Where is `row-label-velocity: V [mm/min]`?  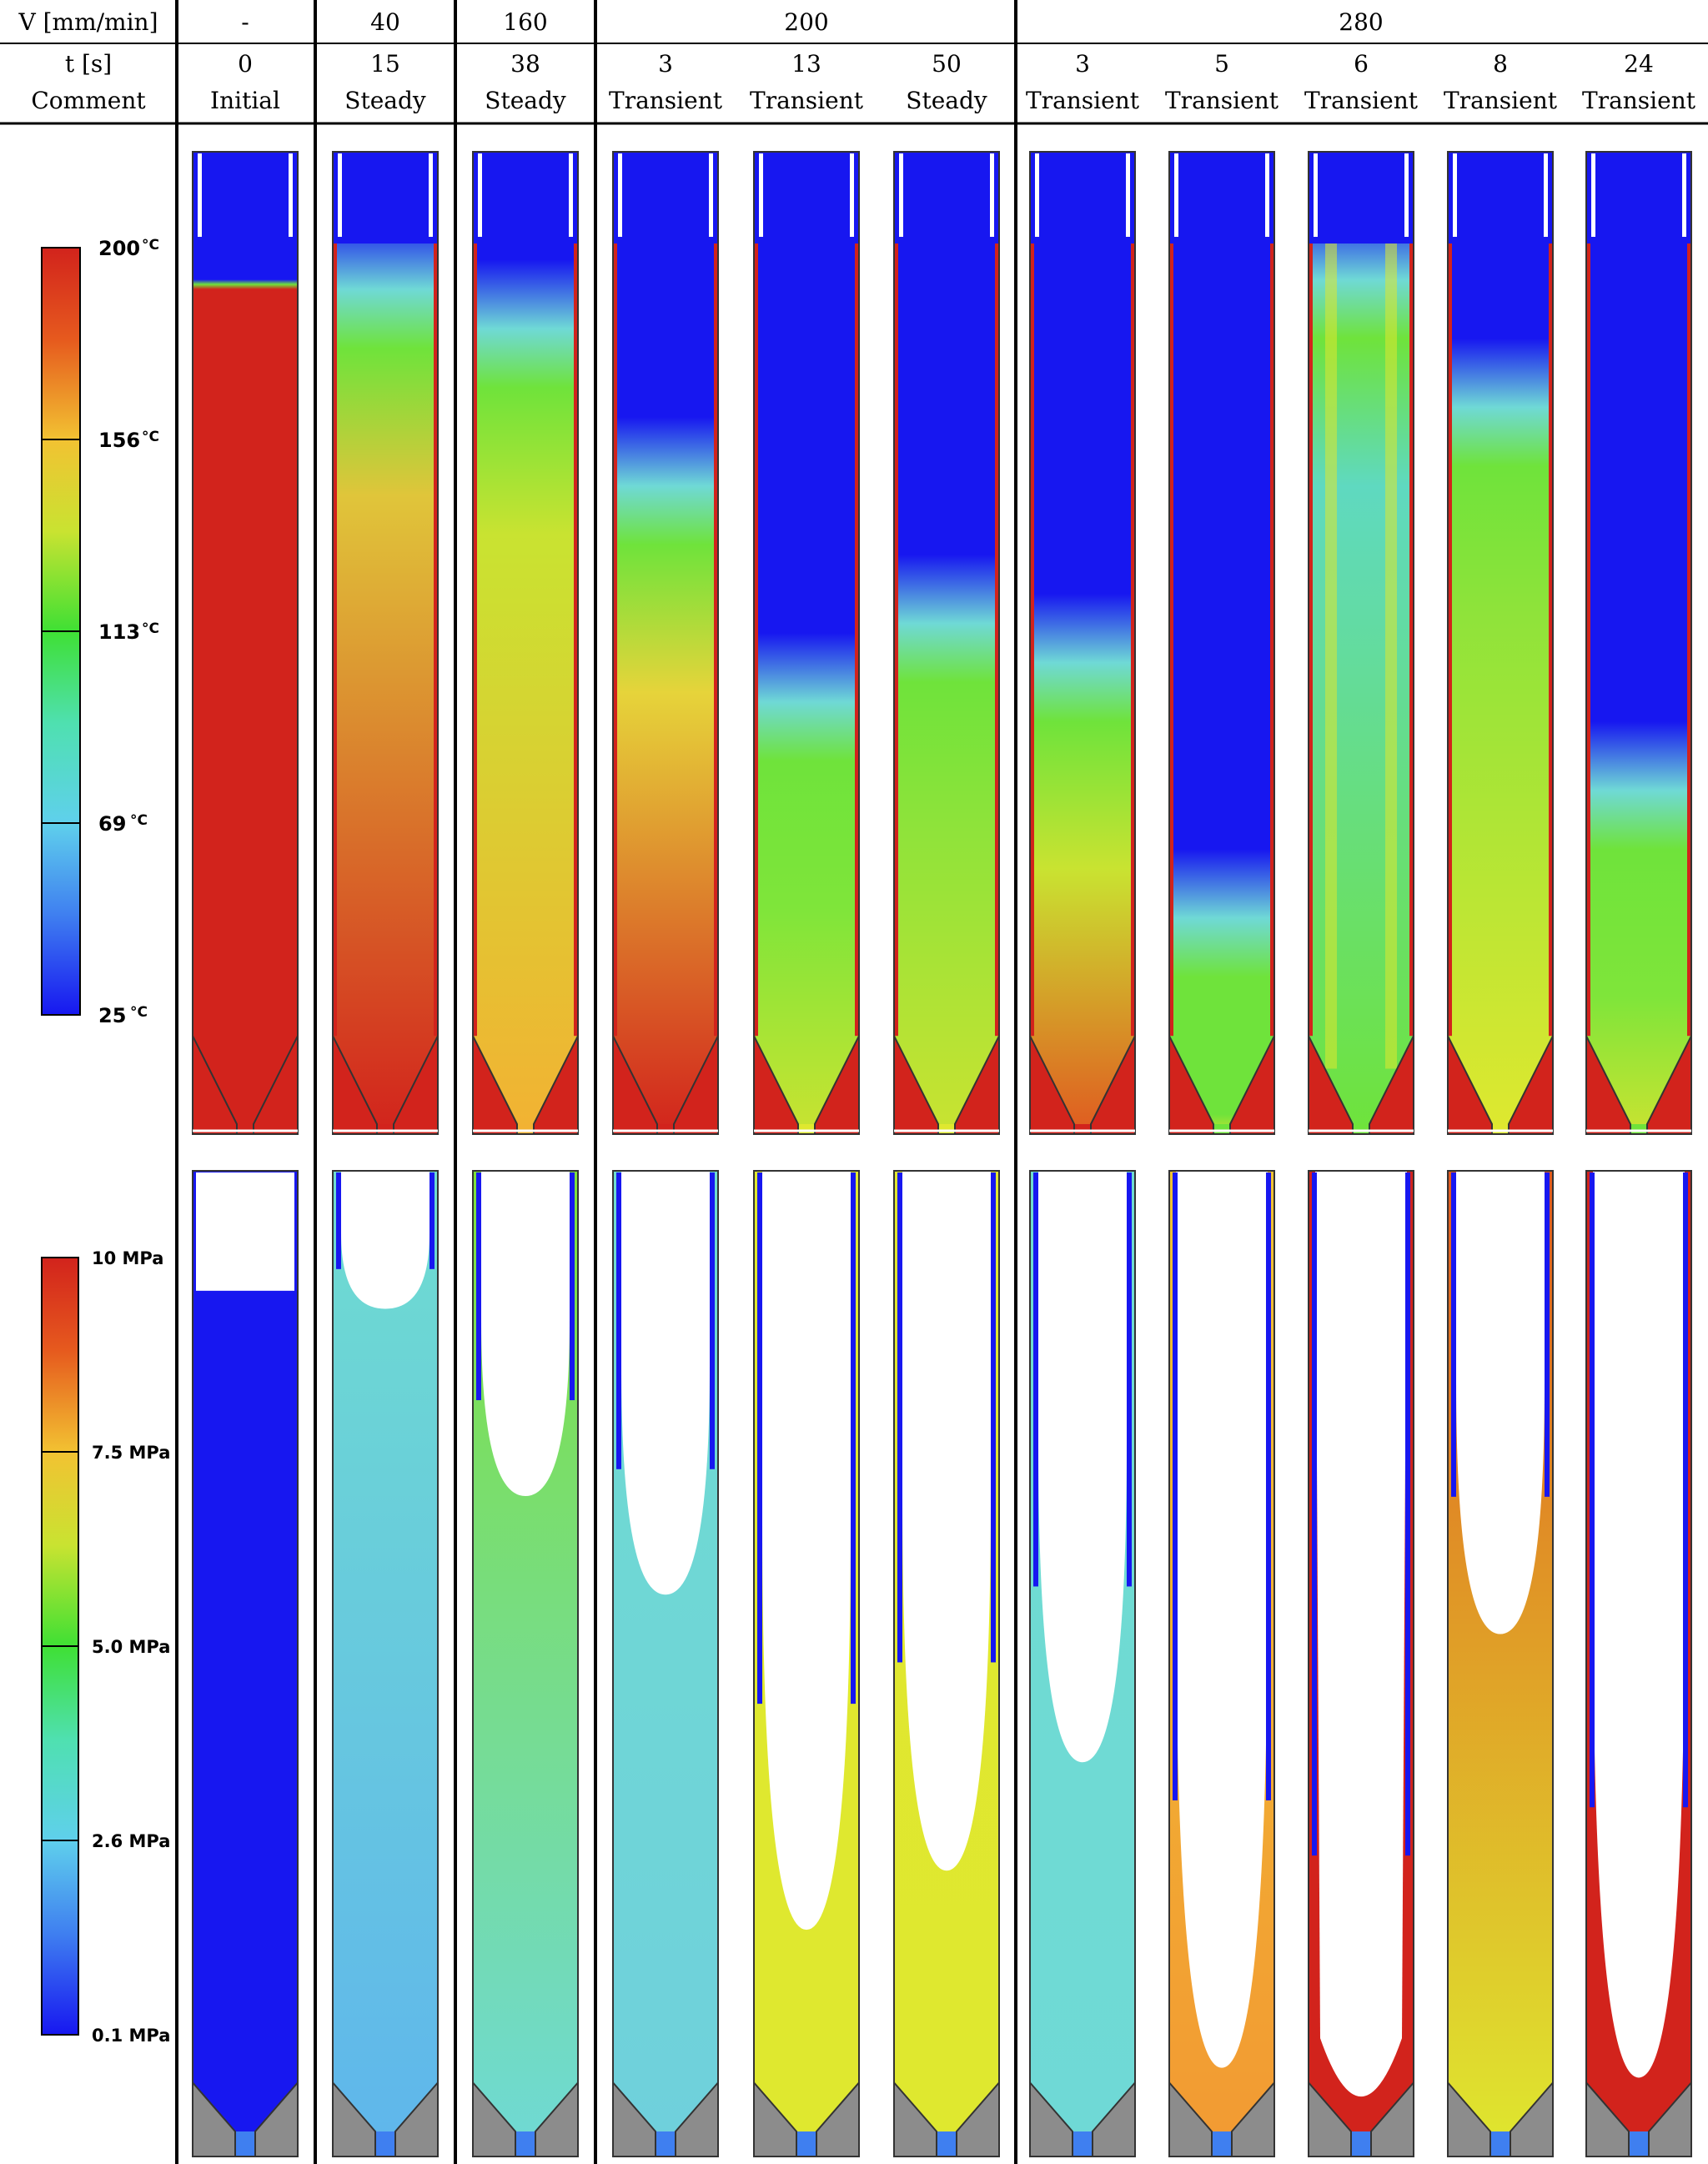
row-label-velocity: V [mm/min] is located at coordinates (88, 22).